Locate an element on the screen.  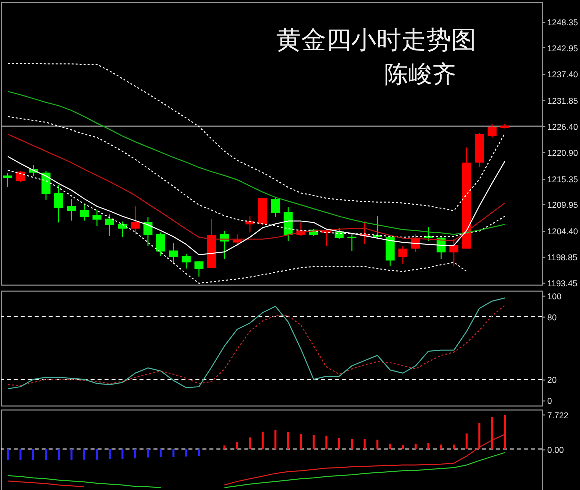
y-tick-label: 1220.90 is located at coordinates (563, 153).